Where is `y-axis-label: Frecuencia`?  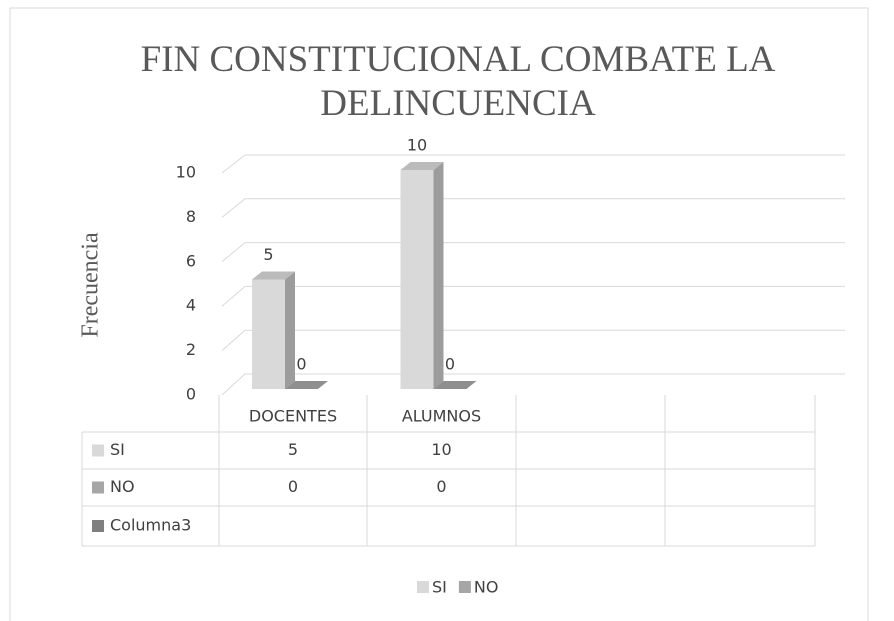 y-axis-label: Frecuencia is located at coordinates (91, 285).